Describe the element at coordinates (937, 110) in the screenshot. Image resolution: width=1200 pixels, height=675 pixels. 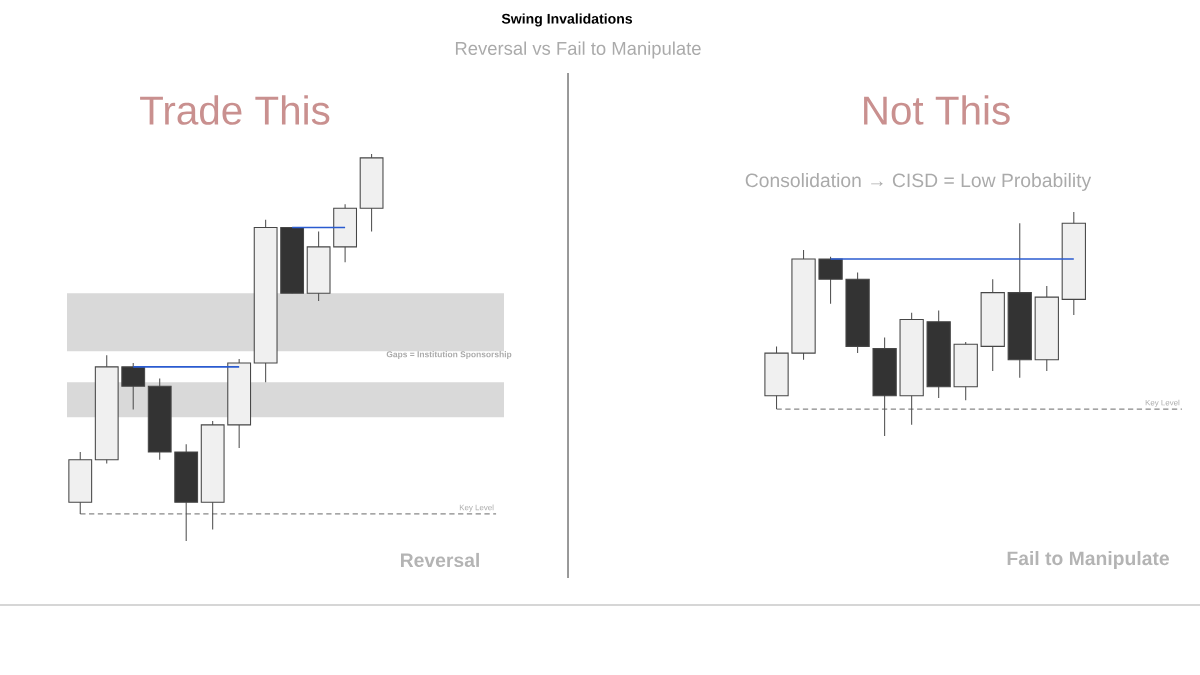
I see `chart-title: Not This` at that location.